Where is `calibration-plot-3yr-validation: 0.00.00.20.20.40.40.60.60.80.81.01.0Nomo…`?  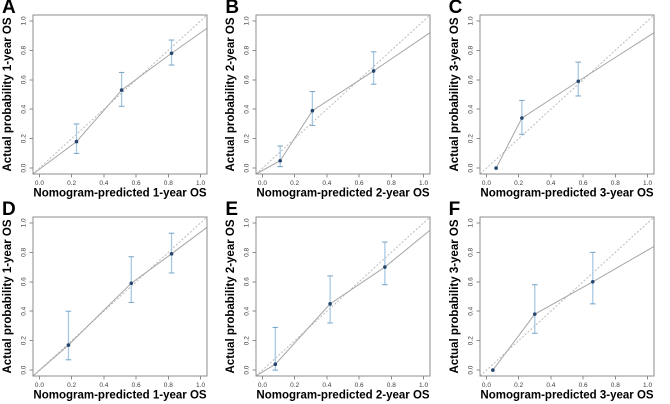
calibration-plot-3yr-validation: 0.00.00.20.20.40.40.60.60.80.81.01.0Nomo… is located at coordinates (552, 309).